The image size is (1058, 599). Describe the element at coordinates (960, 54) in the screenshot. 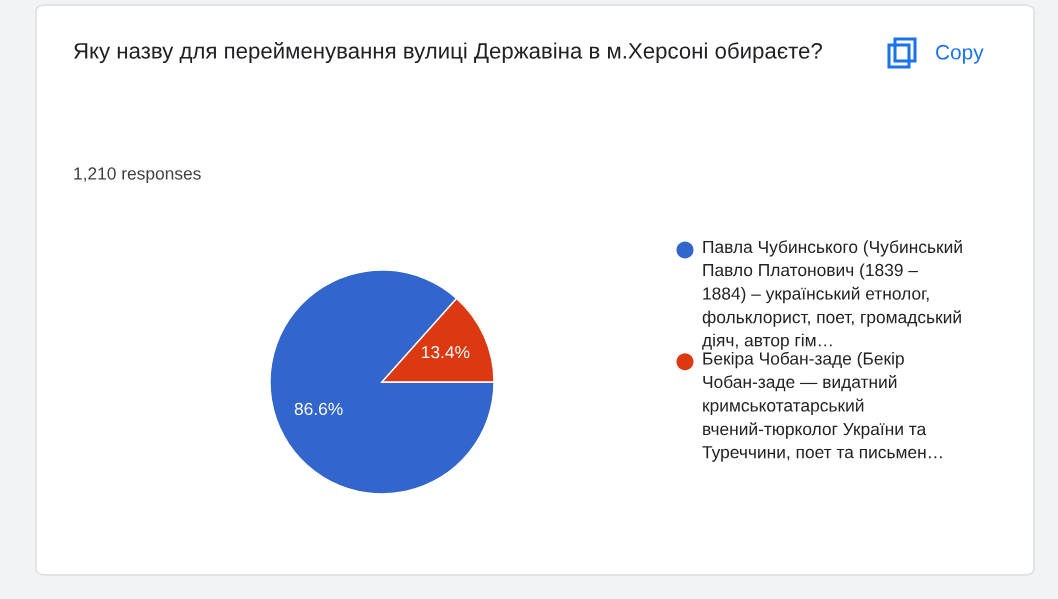

I see `text: Copy` at that location.